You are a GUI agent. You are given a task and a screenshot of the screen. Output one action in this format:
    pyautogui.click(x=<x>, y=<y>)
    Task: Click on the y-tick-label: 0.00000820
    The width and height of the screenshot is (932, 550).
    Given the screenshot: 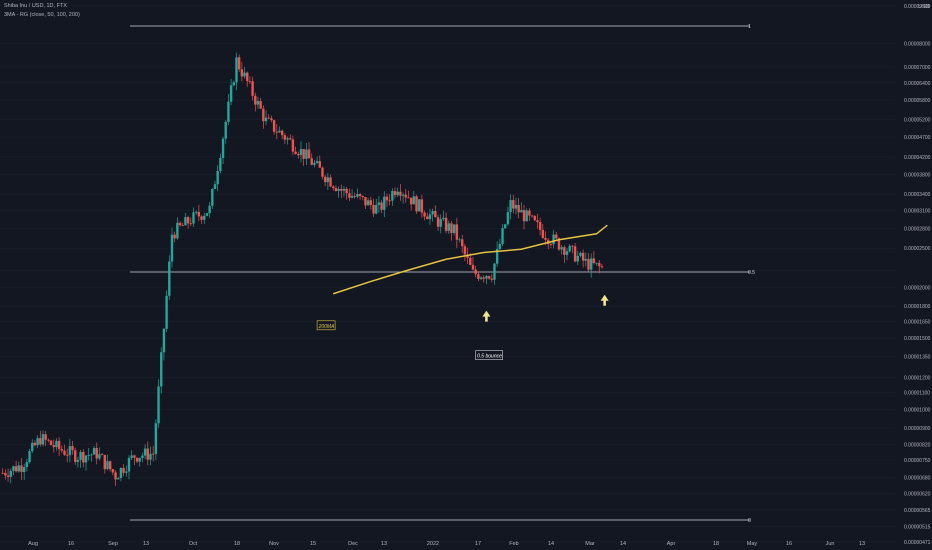 What is the action you would take?
    pyautogui.click(x=917, y=445)
    